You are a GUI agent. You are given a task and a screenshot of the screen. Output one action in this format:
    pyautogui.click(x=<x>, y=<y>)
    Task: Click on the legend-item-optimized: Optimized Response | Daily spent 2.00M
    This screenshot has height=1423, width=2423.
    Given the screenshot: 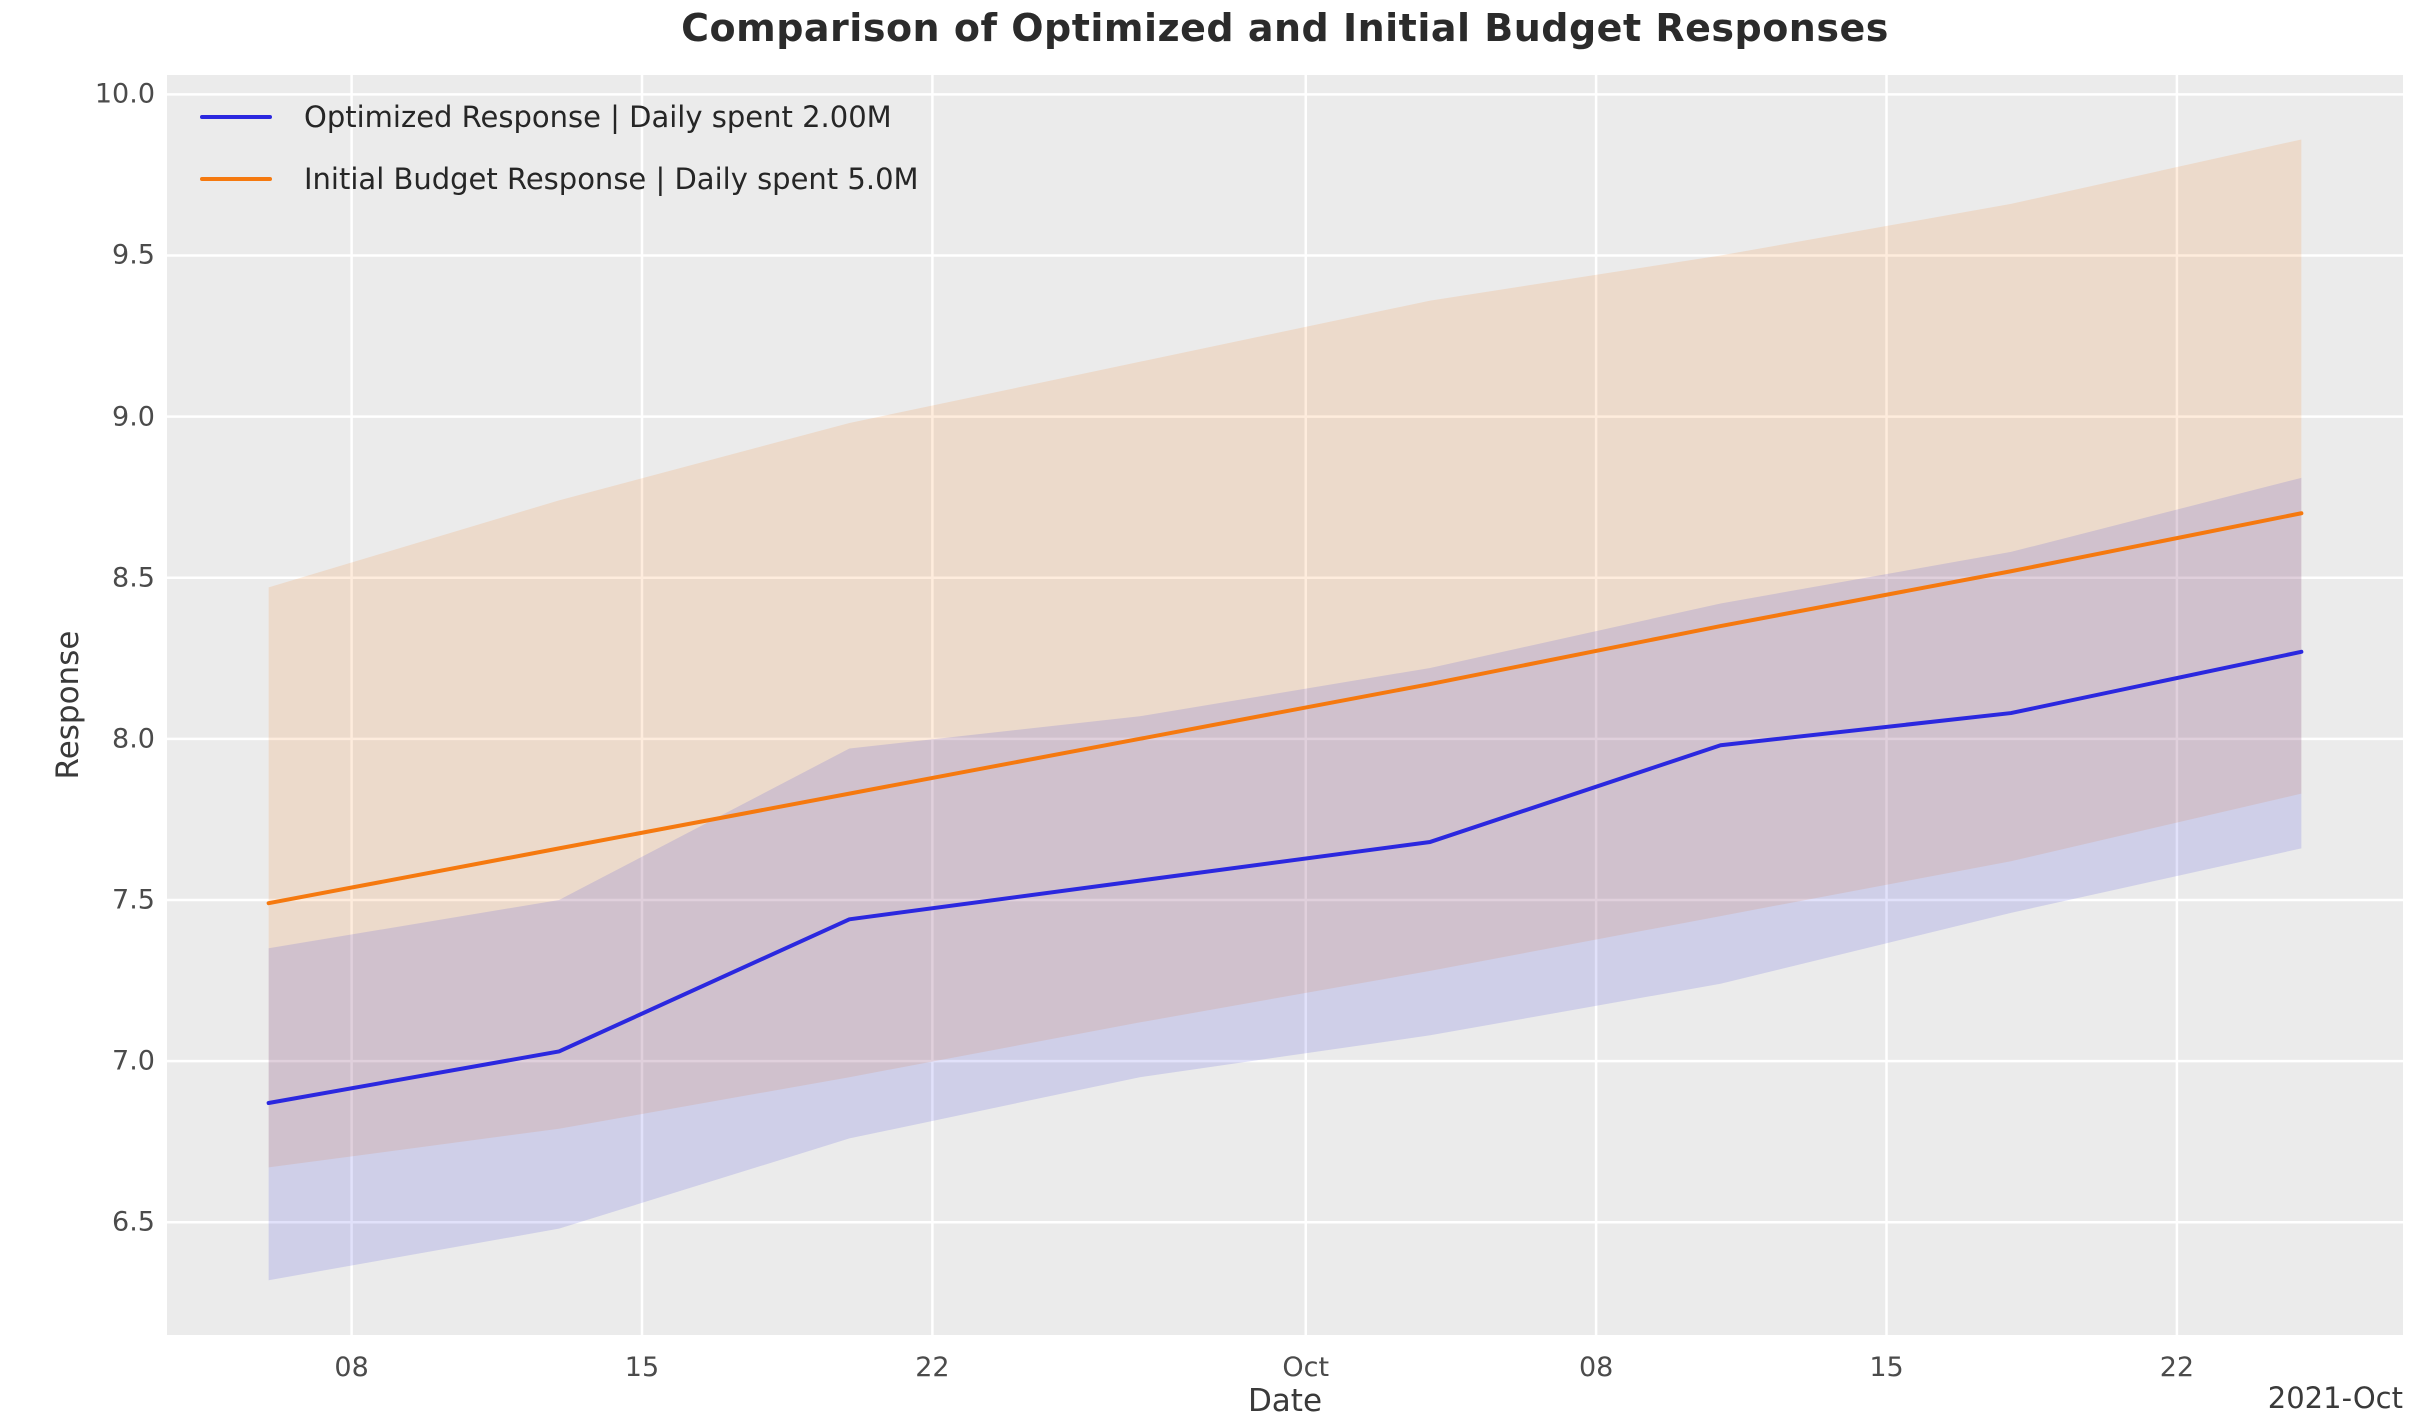 What is the action you would take?
    pyautogui.click(x=559, y=117)
    